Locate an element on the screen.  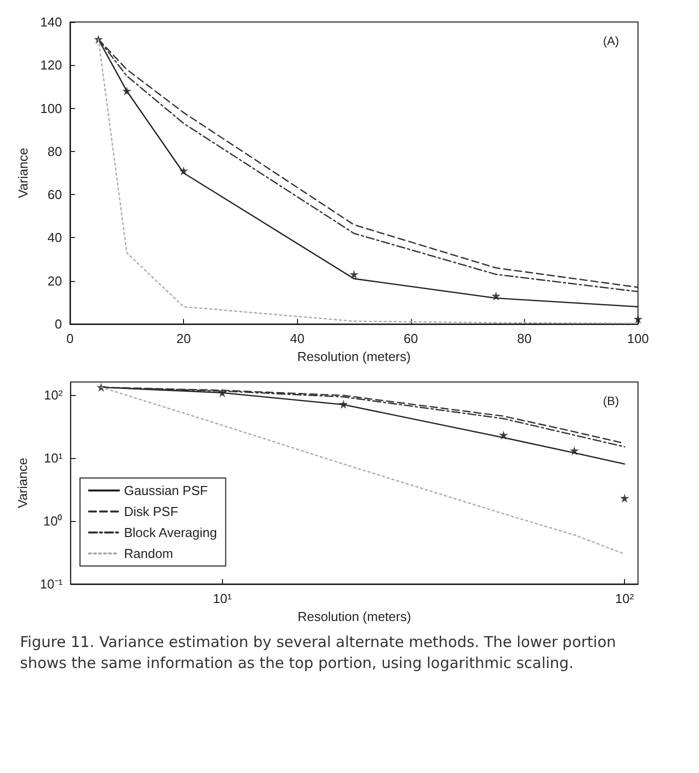
x-tick-label: 100 is located at coordinates (638, 338).